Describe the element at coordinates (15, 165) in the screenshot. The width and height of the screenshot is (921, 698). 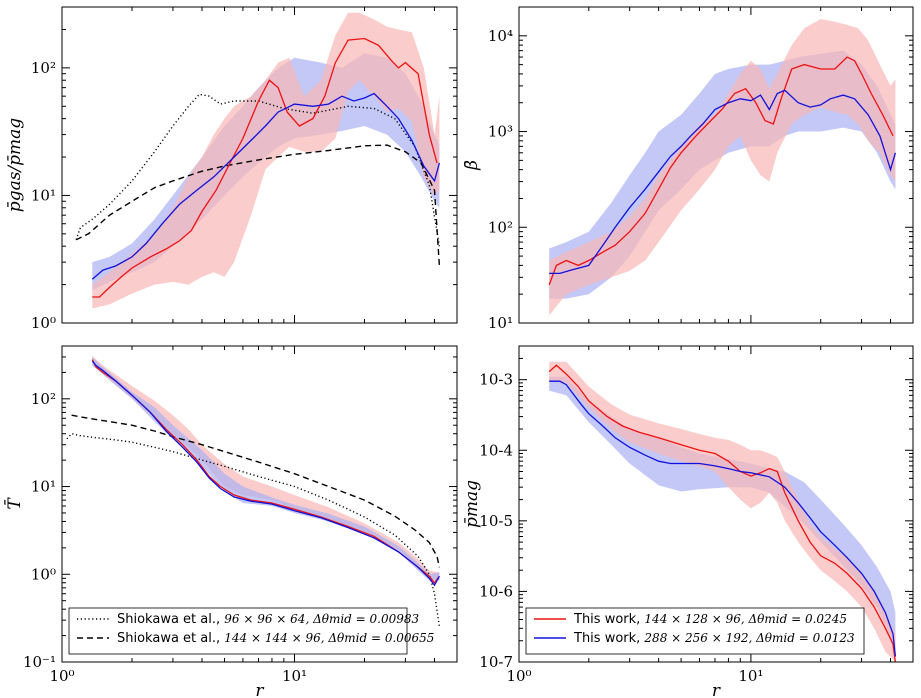
I see `y-axis-label: p̄gas/p̄mag` at that location.